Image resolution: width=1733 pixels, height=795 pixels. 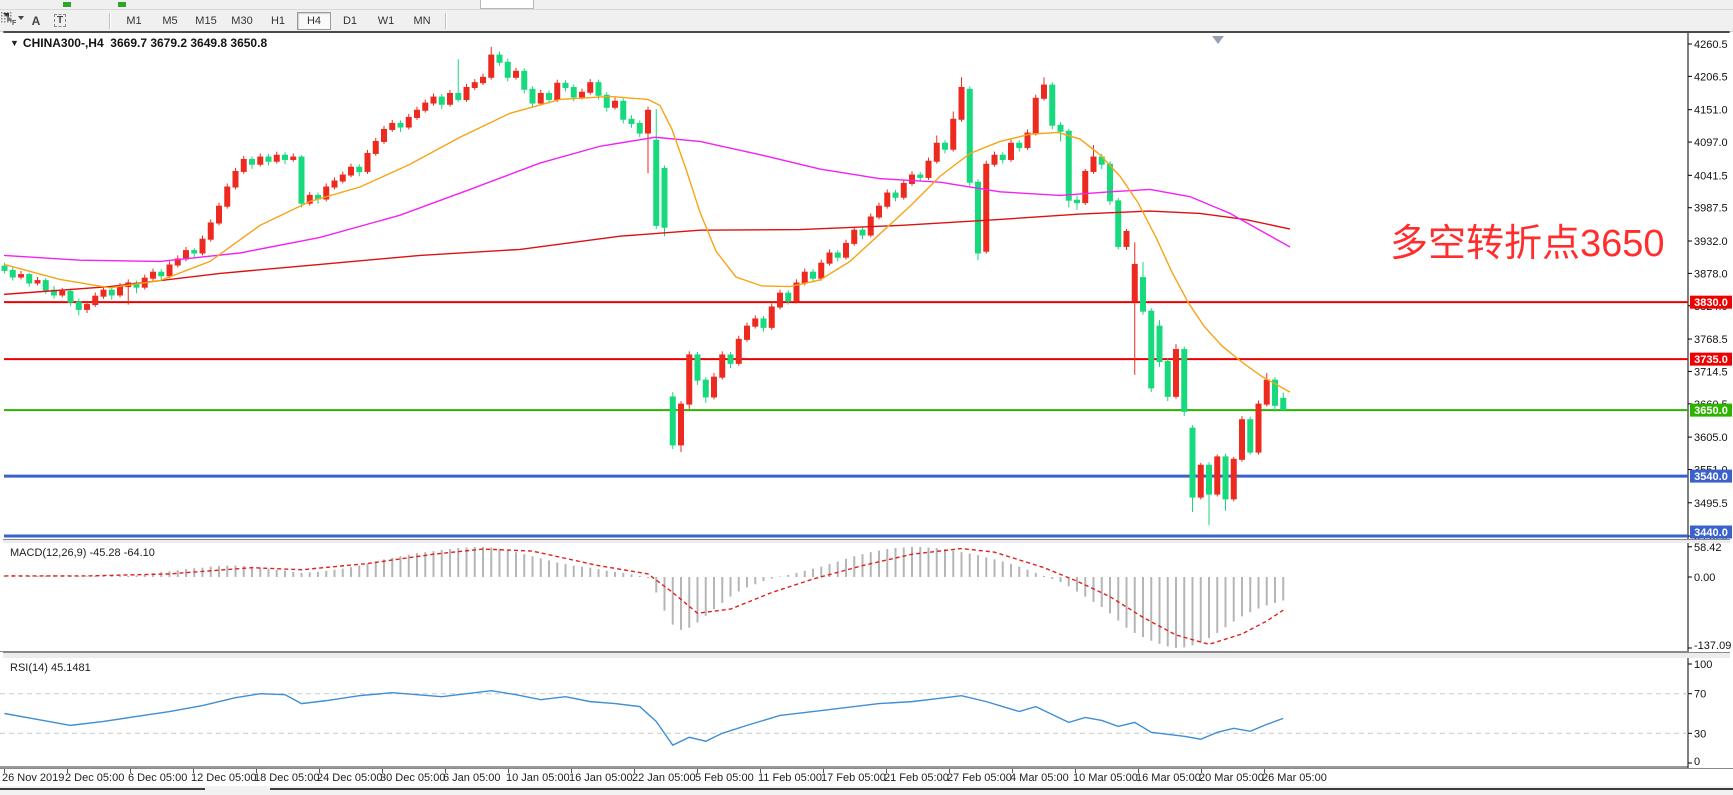 I want to click on timeframe-button-w1: W1, so click(x=386, y=20).